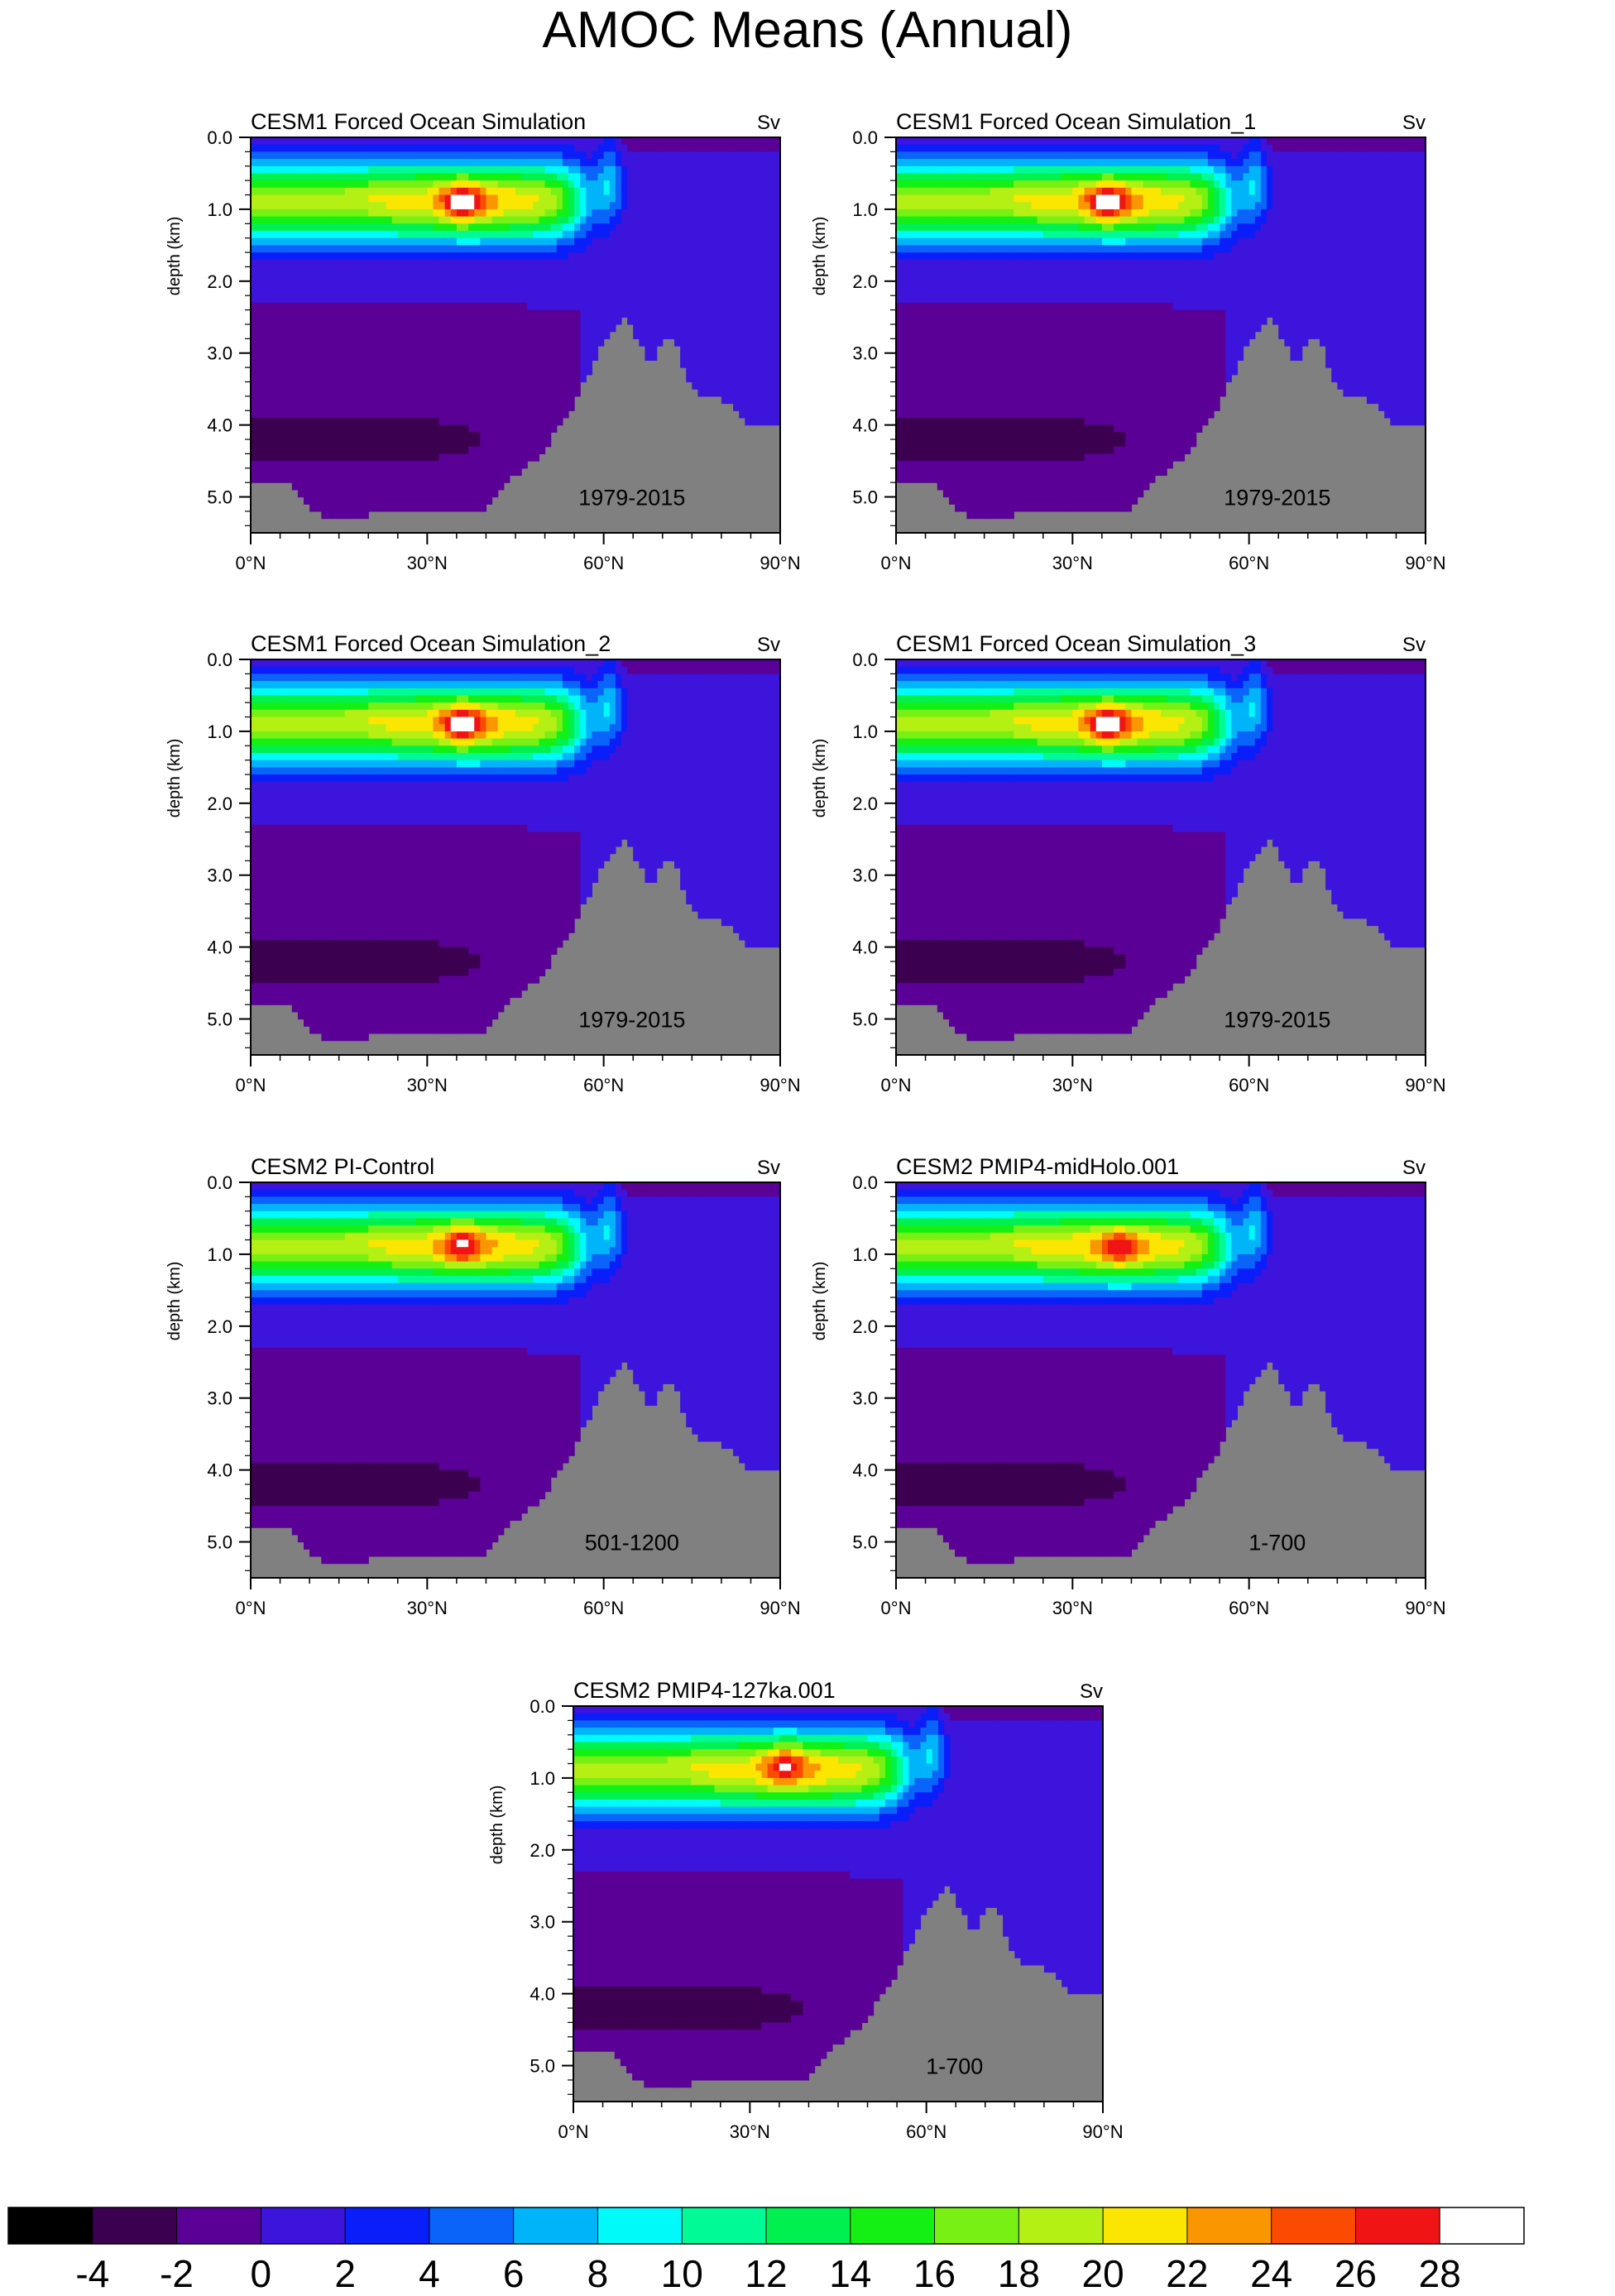 This screenshot has height=2296, width=1615. I want to click on x-tick-label: 60°N, so click(604, 563).